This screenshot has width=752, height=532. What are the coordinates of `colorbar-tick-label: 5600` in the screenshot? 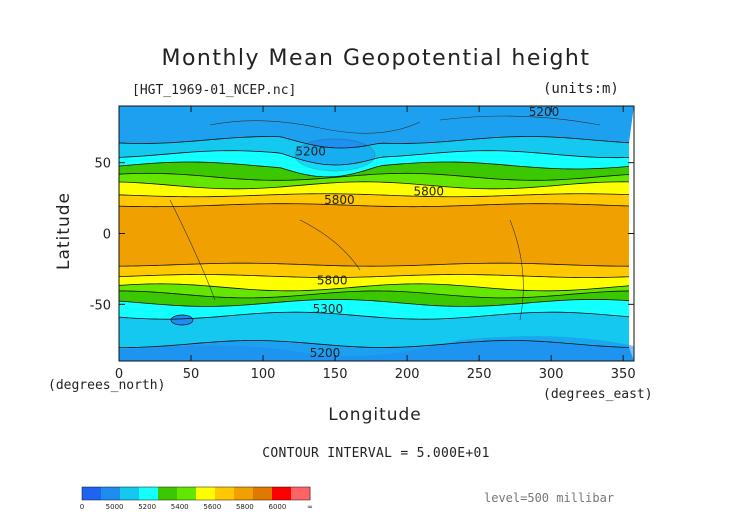 It's located at (212, 507).